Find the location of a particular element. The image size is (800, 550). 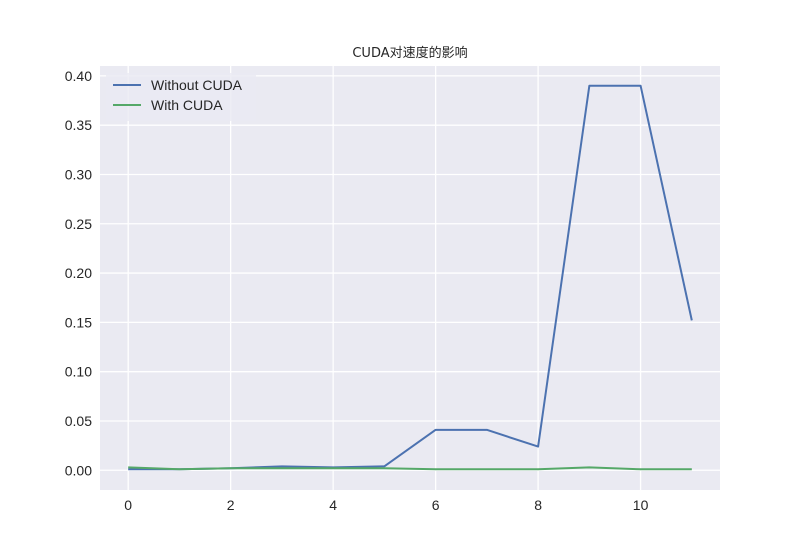

x-axis: 0 2 4 6 8 10 is located at coordinates (386, 505).